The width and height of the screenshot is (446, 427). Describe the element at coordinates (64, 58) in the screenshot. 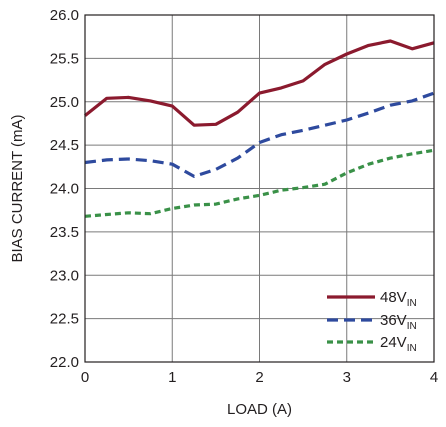

I see `y-tick-label: 25.5` at that location.